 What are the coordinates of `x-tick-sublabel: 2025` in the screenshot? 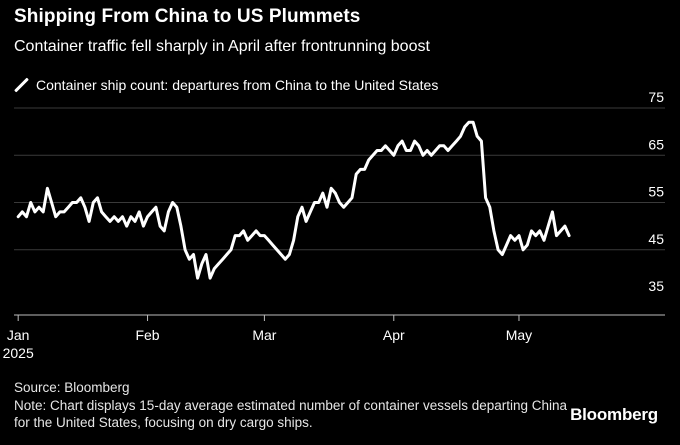 It's located at (18, 353).